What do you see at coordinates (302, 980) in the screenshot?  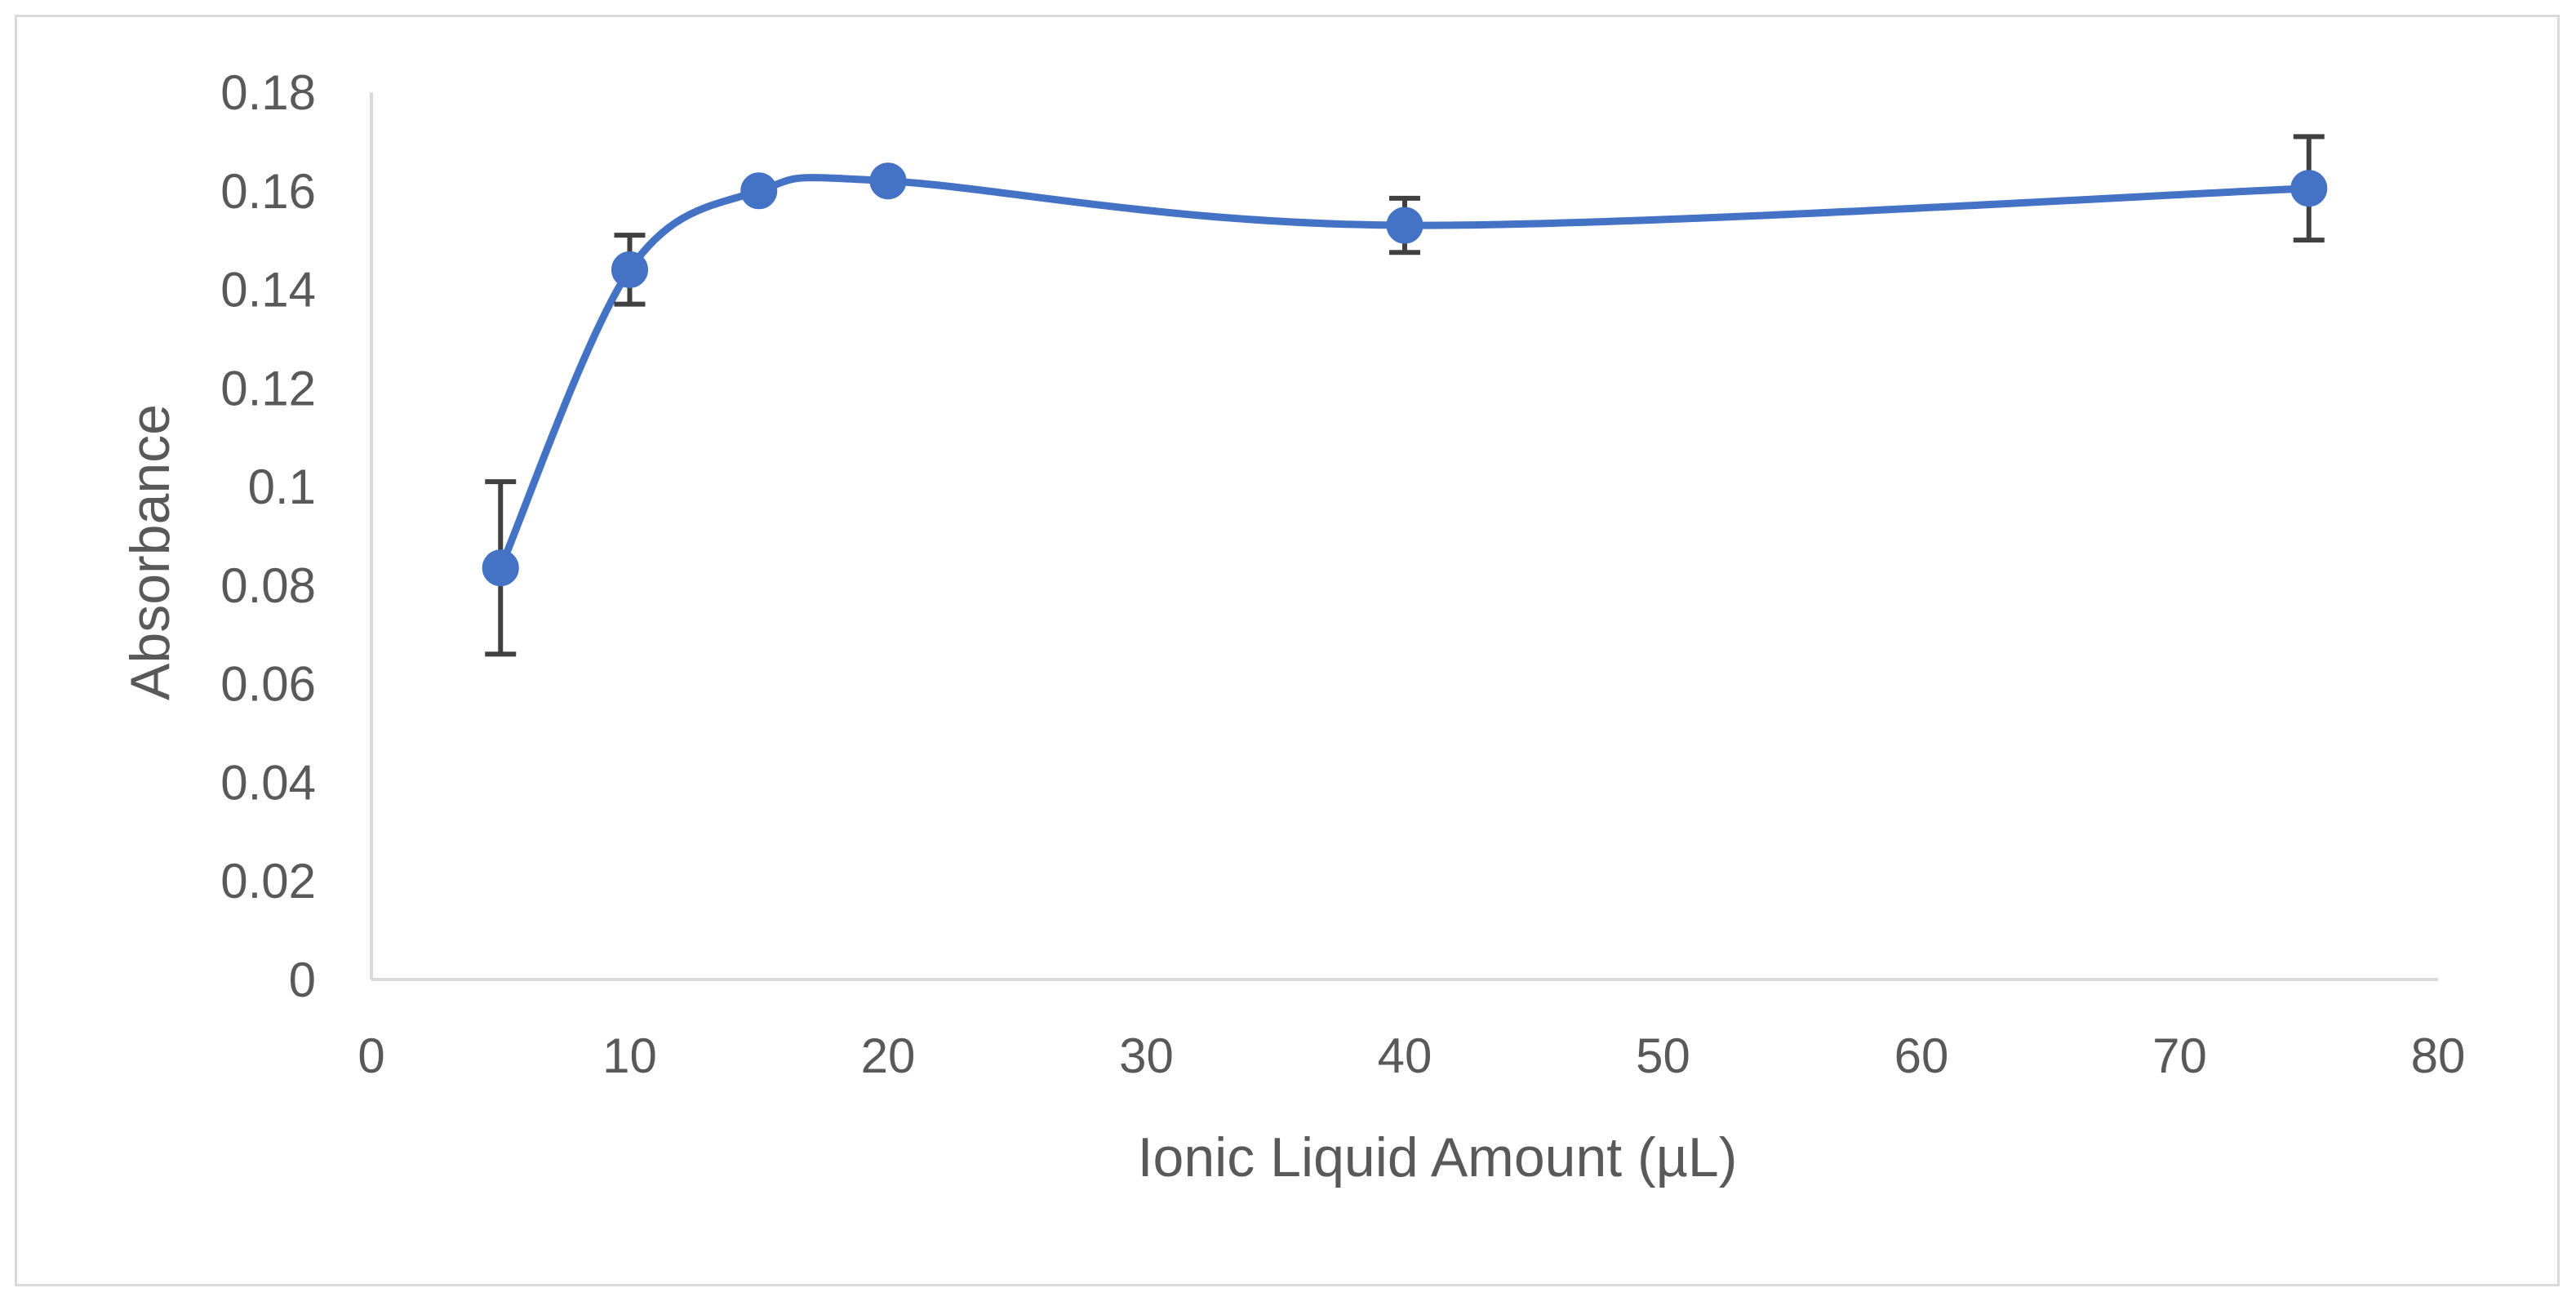 I see `y-tick-label: 0` at bounding box center [302, 980].